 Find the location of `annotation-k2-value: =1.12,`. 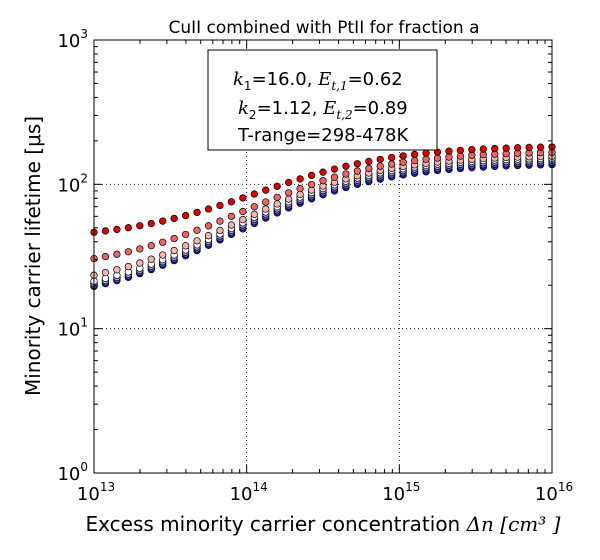

annotation-k2-value: =1.12, is located at coordinates (290, 108).